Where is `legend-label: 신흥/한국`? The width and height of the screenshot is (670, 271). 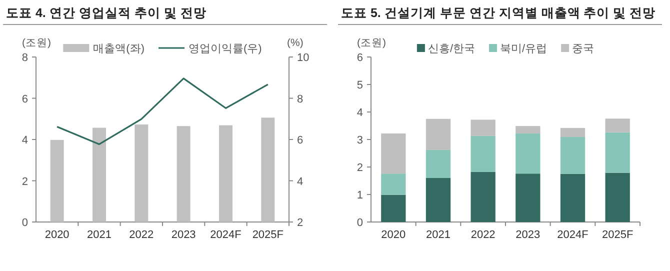
legend-label: 신흥/한국 is located at coordinates (451, 49).